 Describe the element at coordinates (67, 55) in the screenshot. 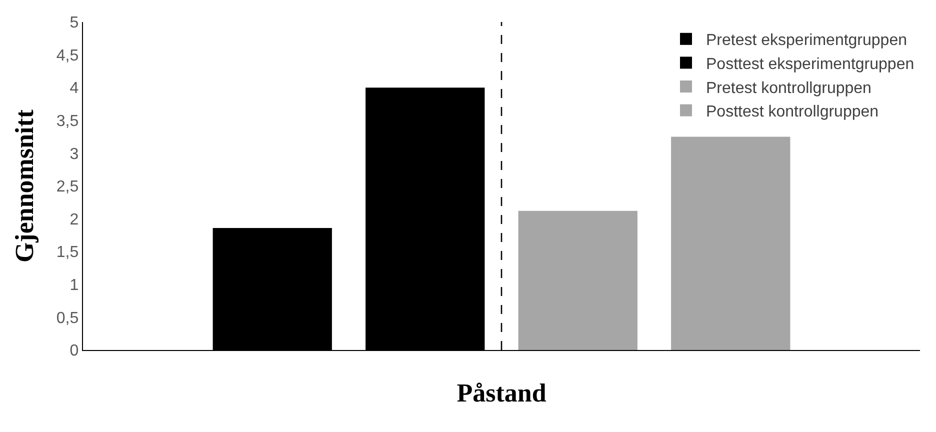

I see `y-tick-label: 4,5` at that location.